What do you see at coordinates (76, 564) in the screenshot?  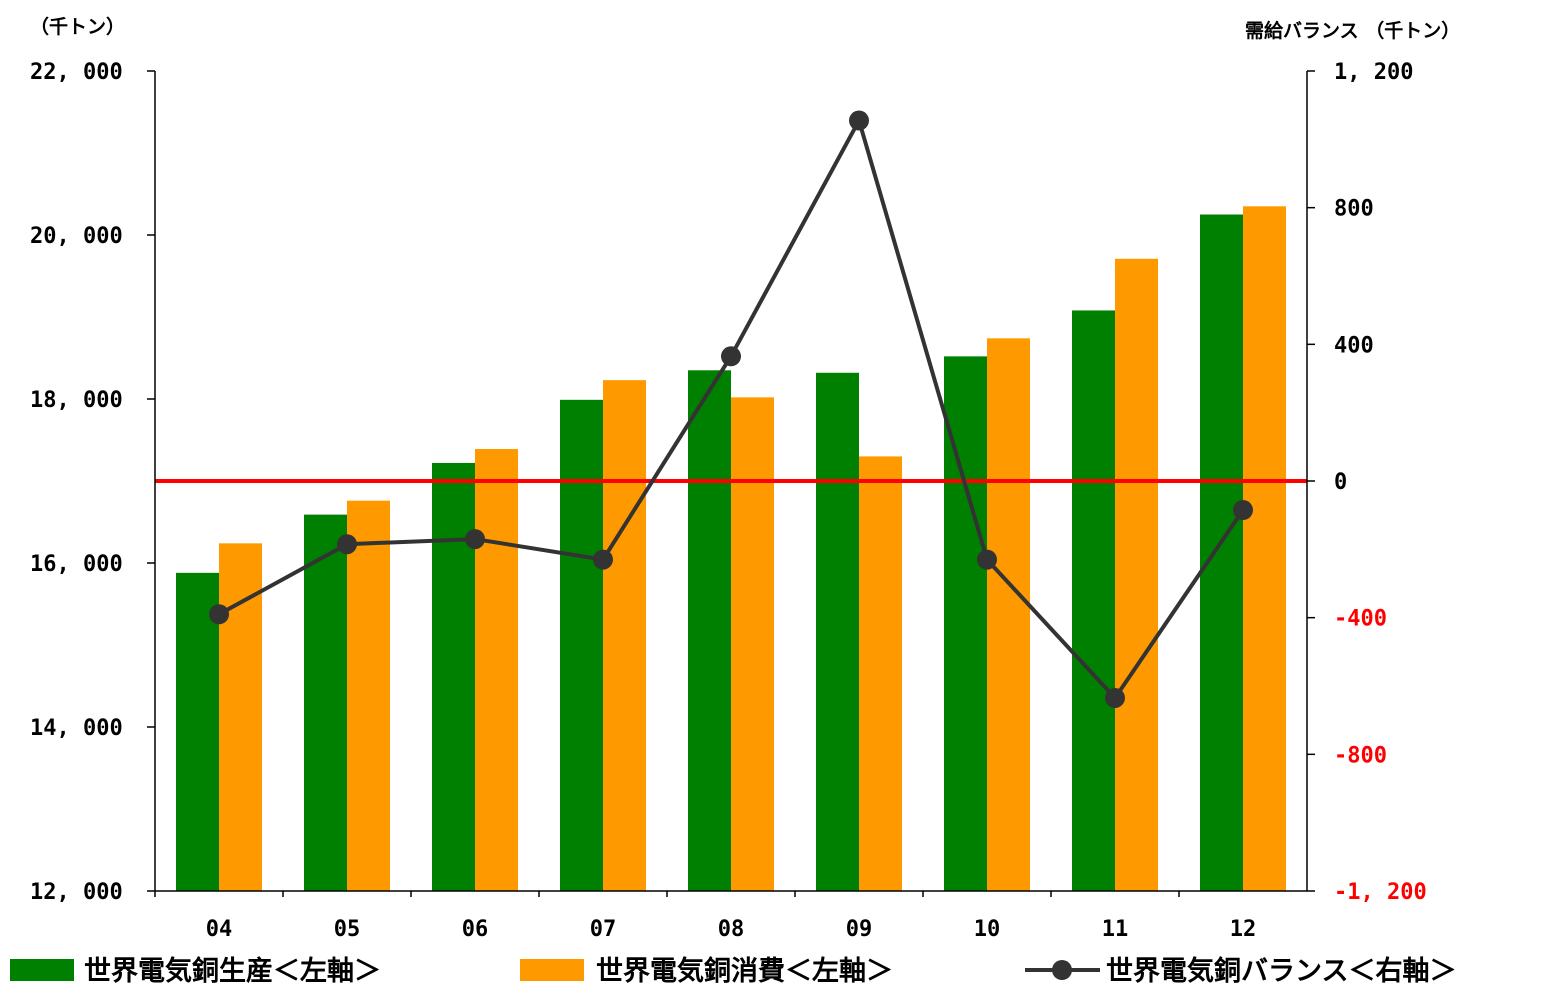 I see `left-tick-label: 16, 000` at bounding box center [76, 564].